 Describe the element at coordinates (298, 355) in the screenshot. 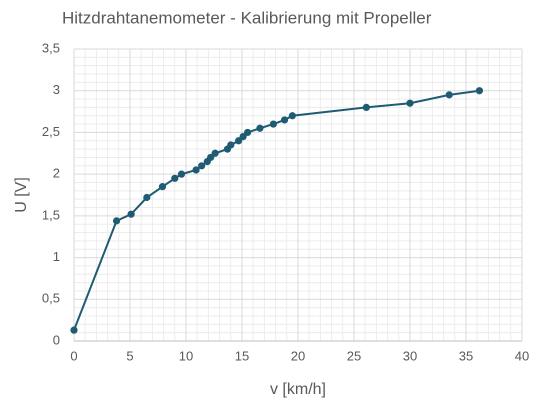

I see `x-tick-label: 20` at that location.